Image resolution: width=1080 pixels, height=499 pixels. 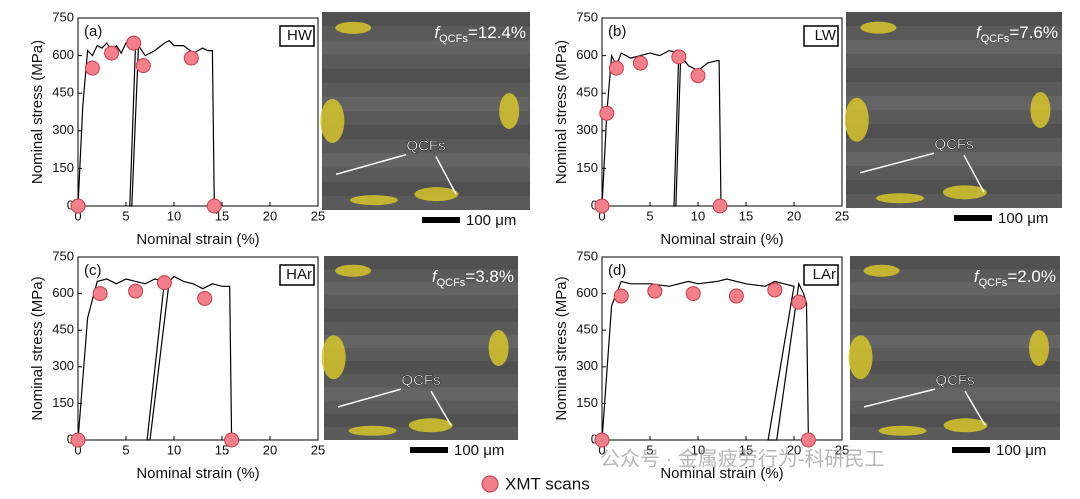 What do you see at coordinates (497, 32) in the screenshot?
I see `fraction-value: =12.4%` at bounding box center [497, 32].